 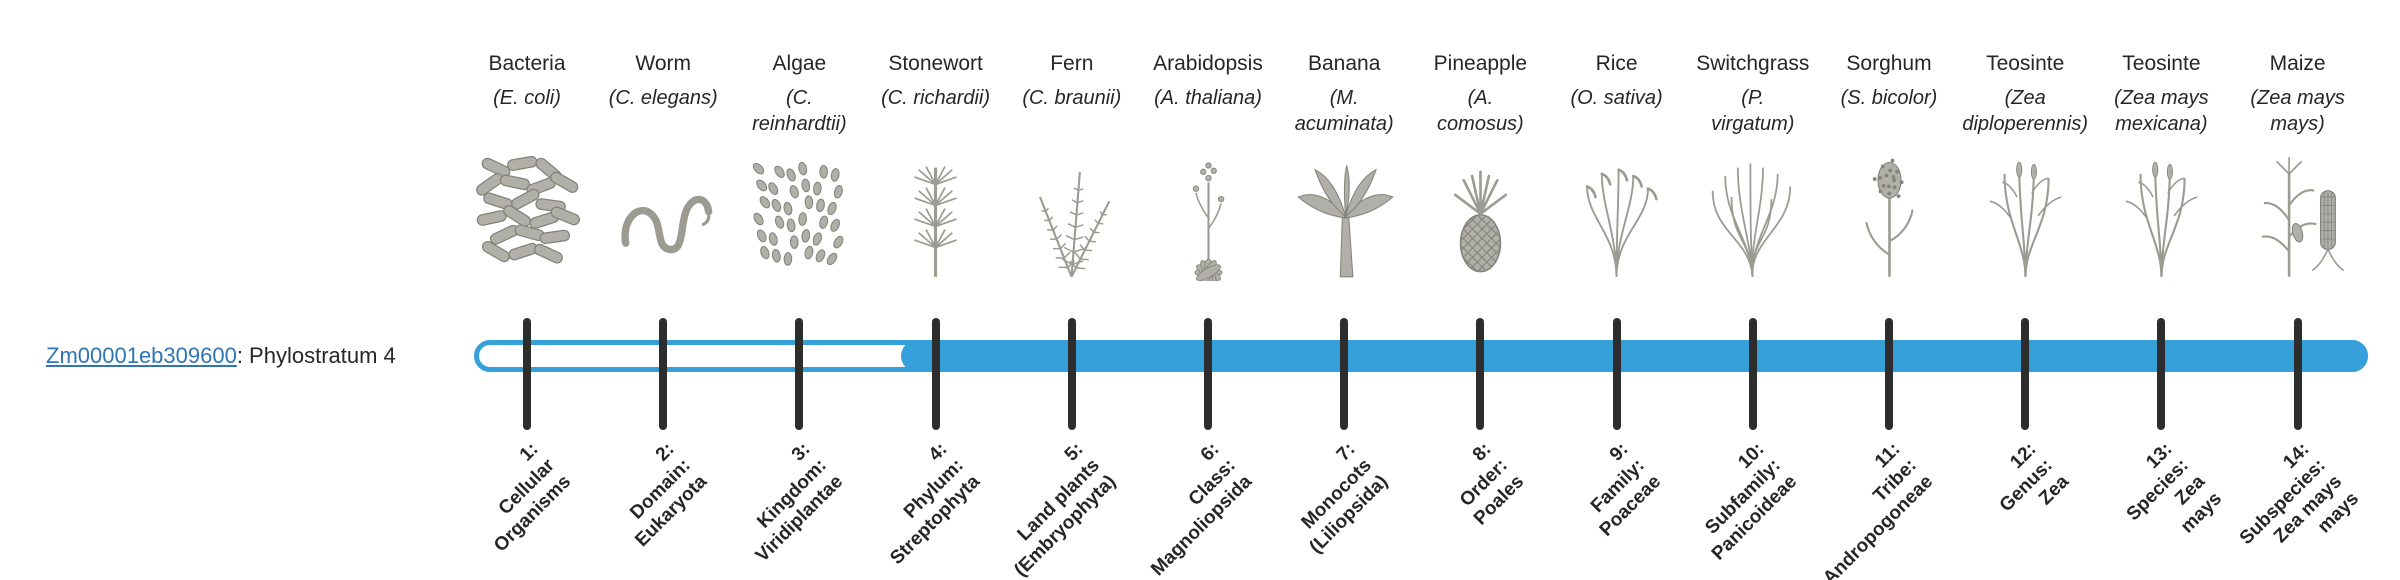 What do you see at coordinates (2025, 111) in the screenshot?
I see `species-scientific-name: (Zea diploperennis)` at bounding box center [2025, 111].